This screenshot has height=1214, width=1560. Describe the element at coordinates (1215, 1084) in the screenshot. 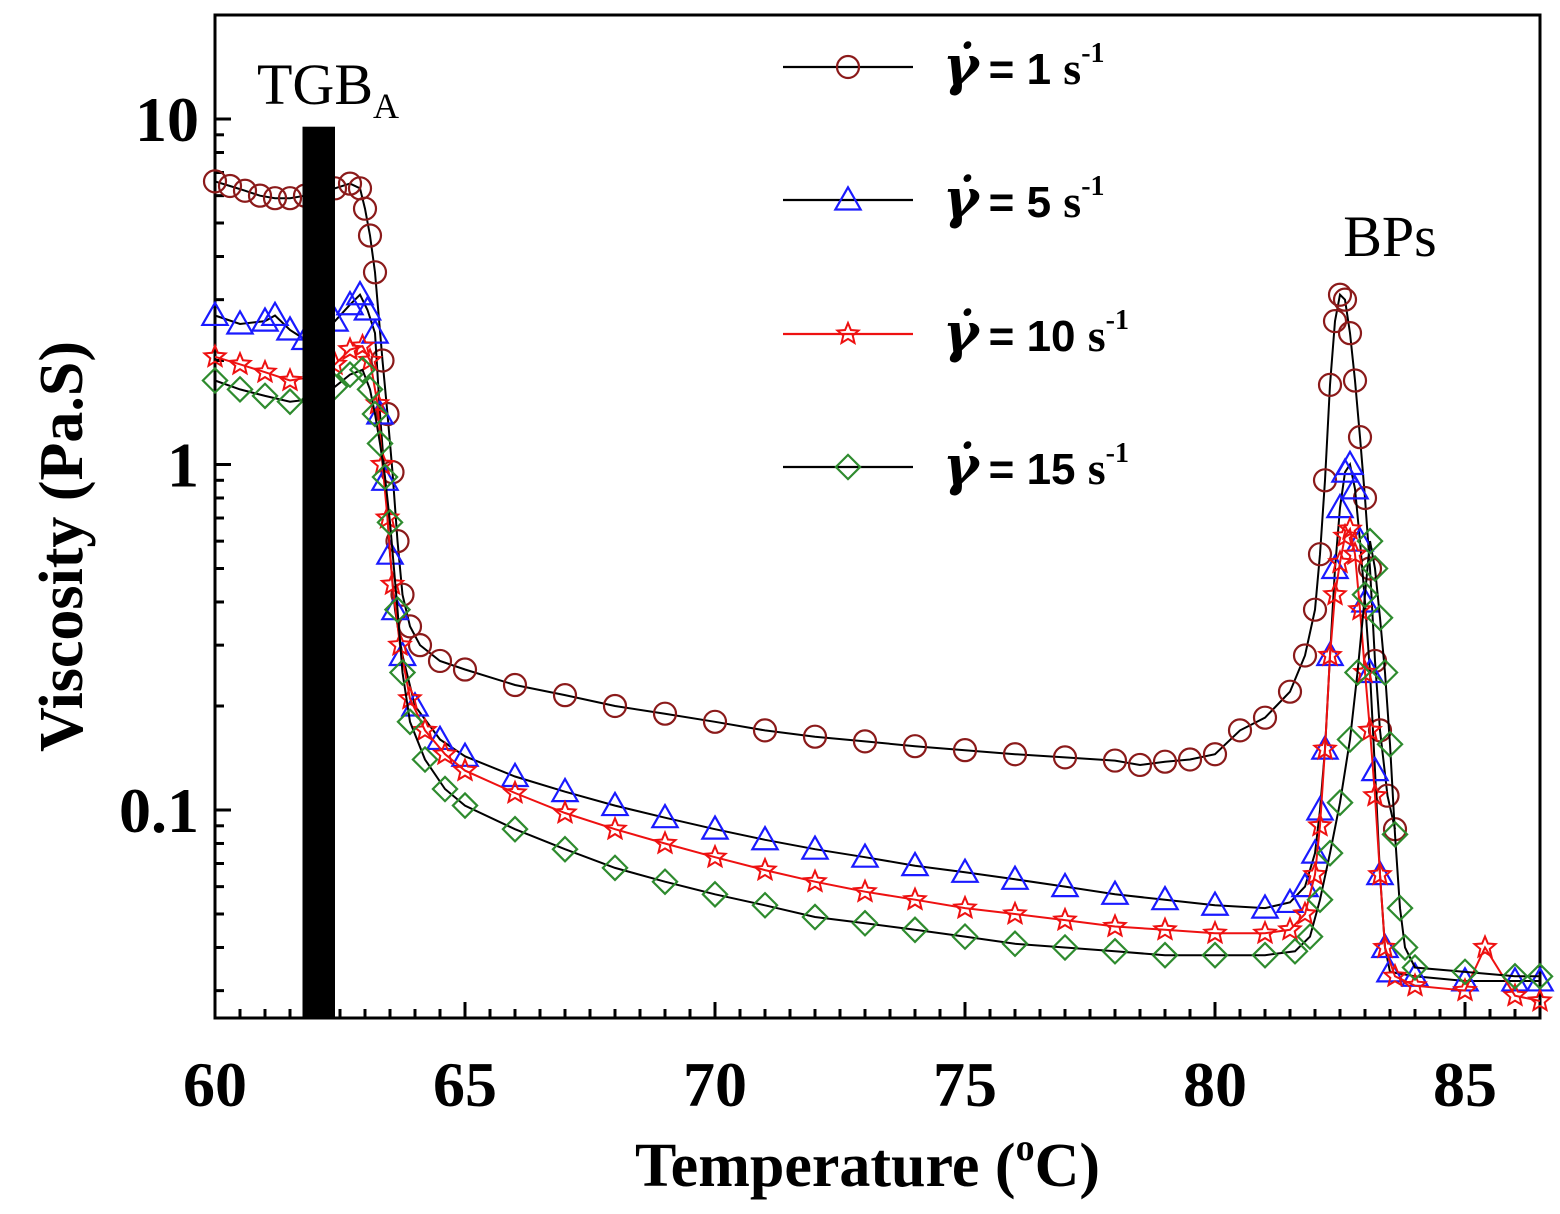

I see `x-tick-label: 80` at that location.